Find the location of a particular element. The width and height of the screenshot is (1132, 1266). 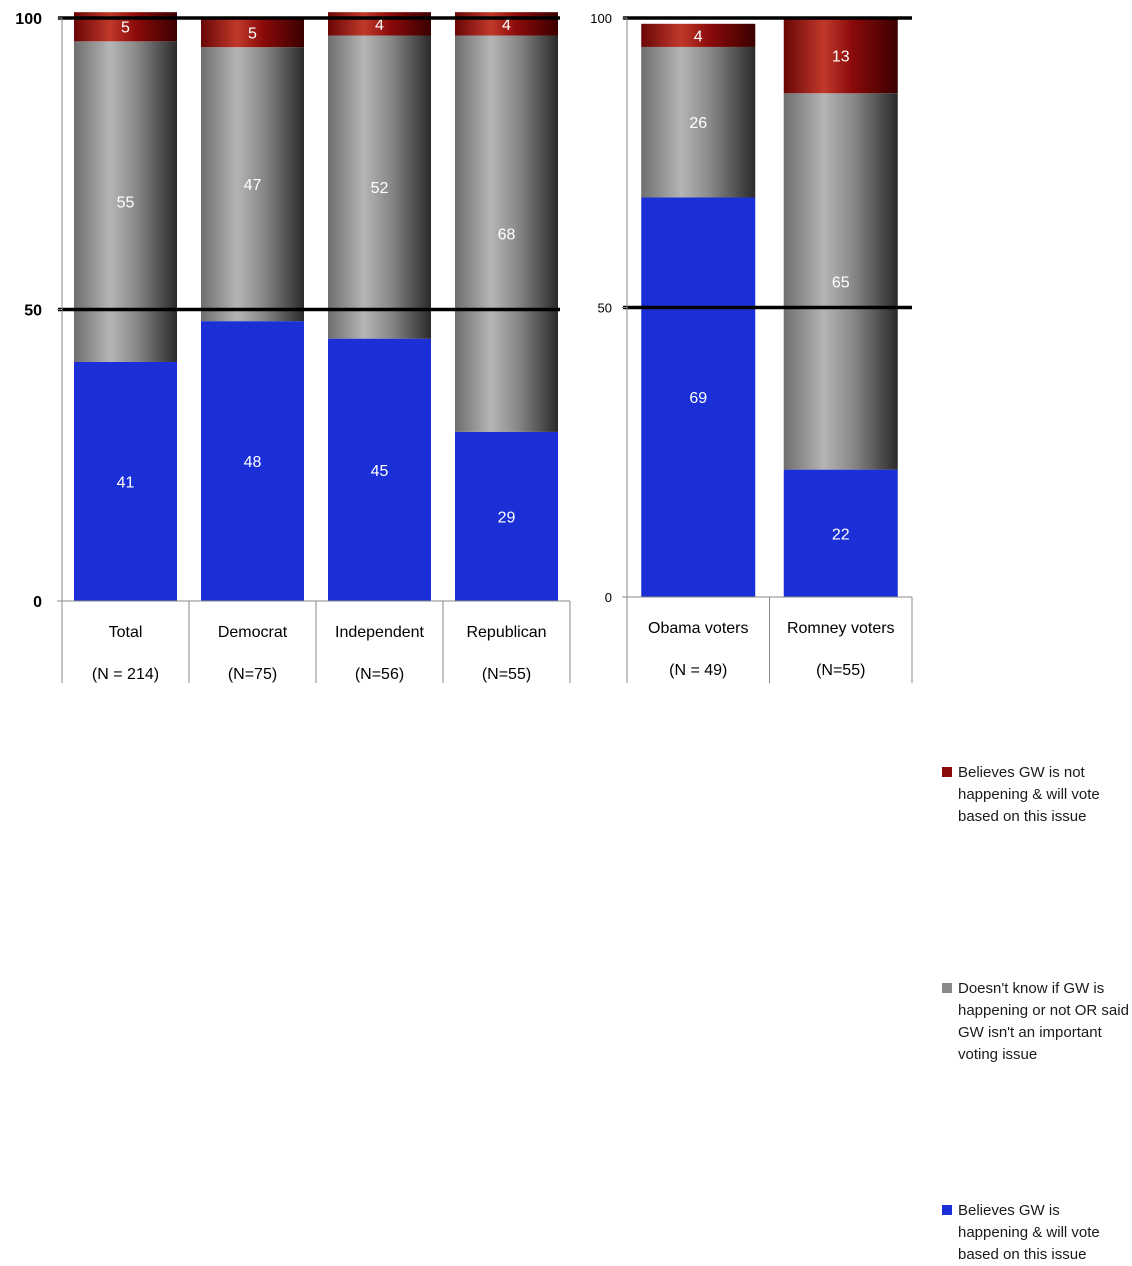

data-label: 47 is located at coordinates (253, 185).